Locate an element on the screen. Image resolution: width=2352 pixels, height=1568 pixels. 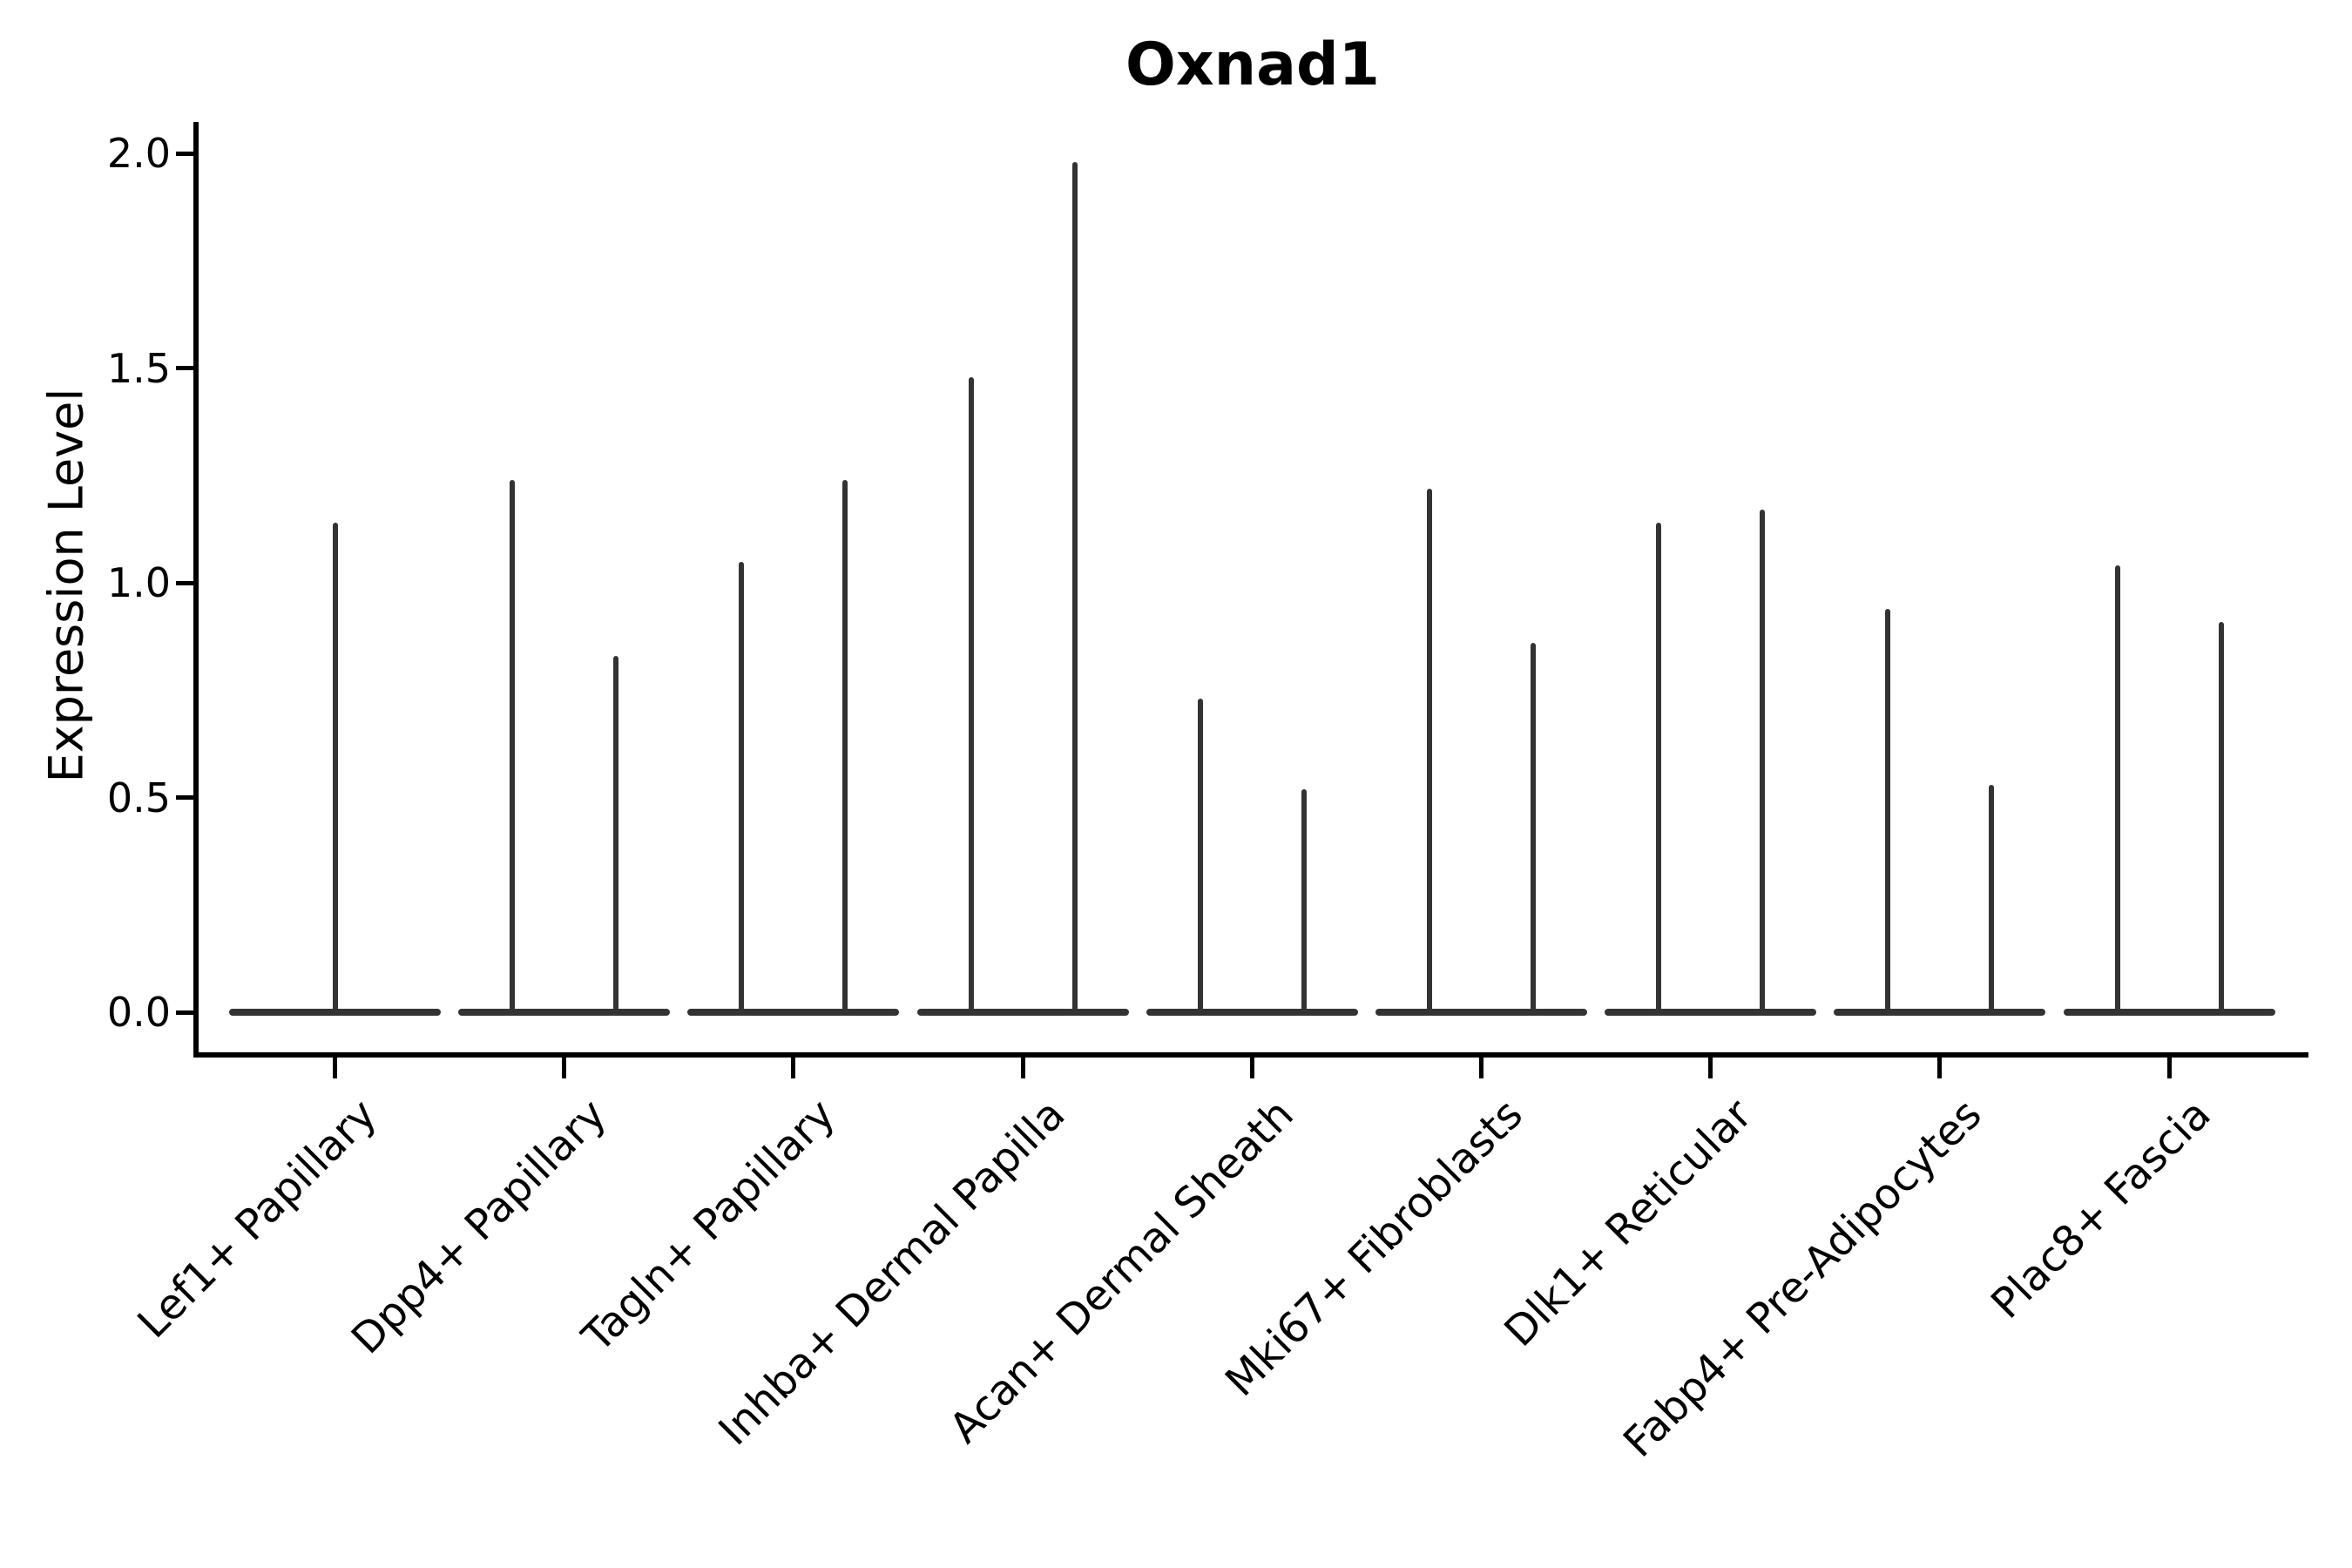
x-tick-label: Lef1+ Papillary is located at coordinates (257, 1219).